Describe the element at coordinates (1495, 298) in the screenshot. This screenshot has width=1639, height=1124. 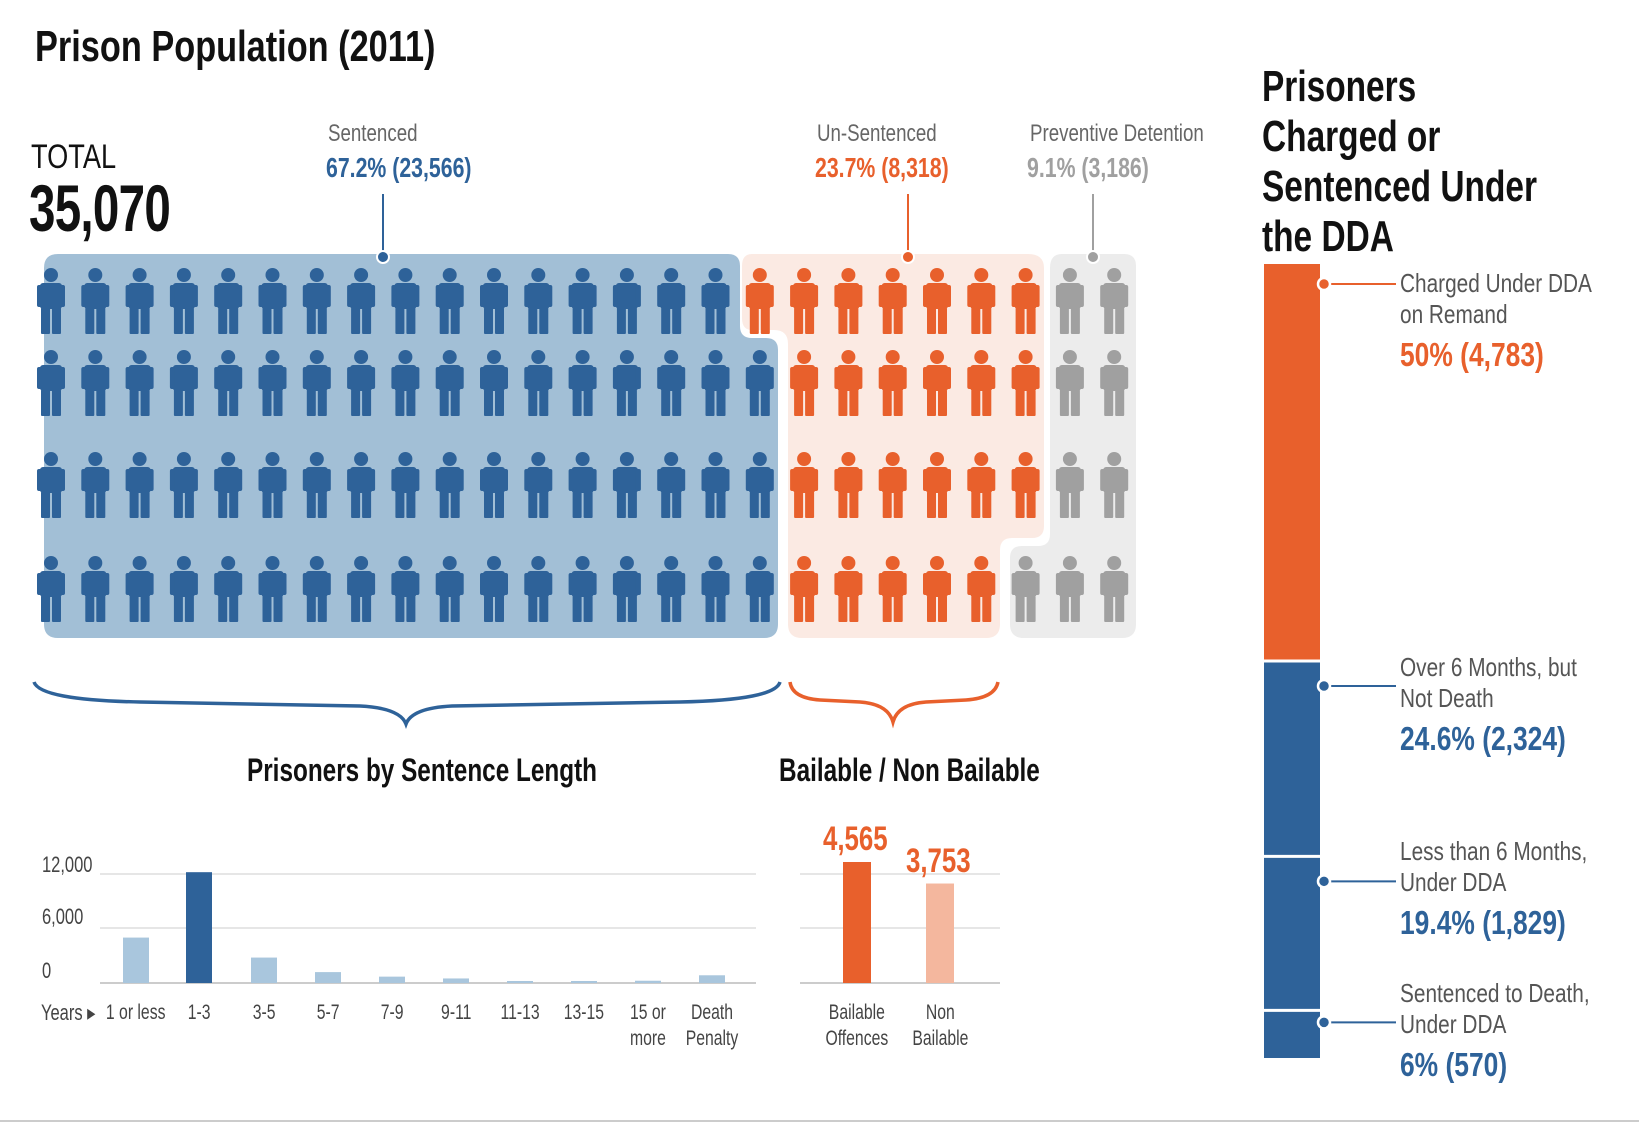
I see `dda-segment-label: Charged Under DDA on Remand` at that location.